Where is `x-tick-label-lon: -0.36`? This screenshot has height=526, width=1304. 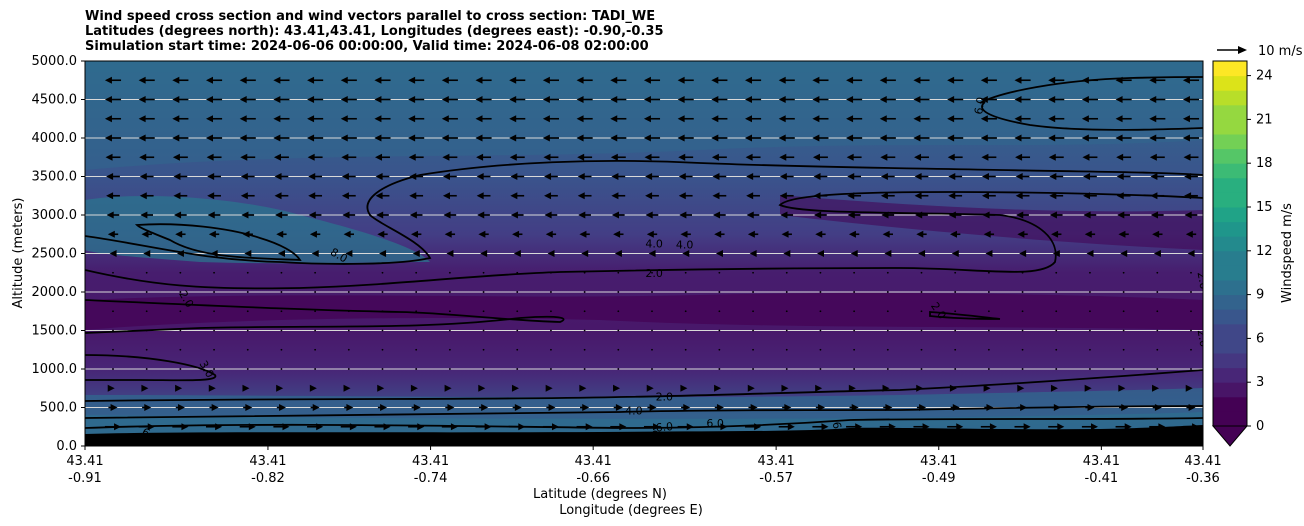
x-tick-label-lon: -0.36 is located at coordinates (1203, 478).